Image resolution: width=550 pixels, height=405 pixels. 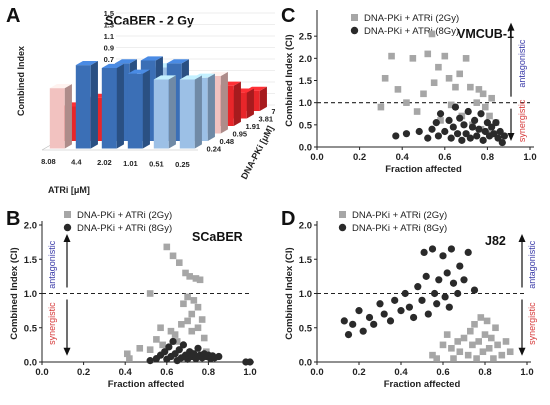 I want to click on x-tick-label: 1.01, so click(x=130, y=163).